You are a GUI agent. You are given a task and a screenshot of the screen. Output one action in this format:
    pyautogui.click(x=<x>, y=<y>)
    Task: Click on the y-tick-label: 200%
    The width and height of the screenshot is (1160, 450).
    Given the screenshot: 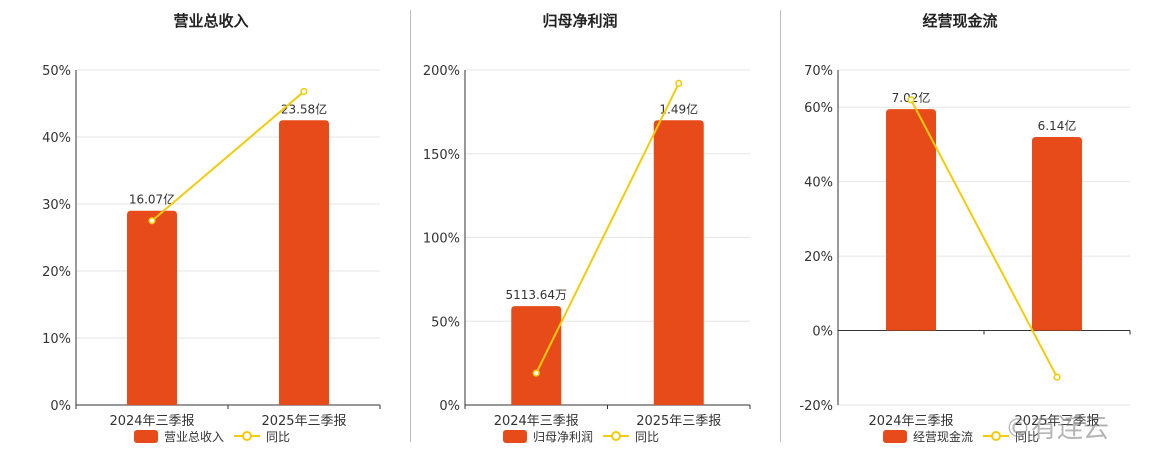 What is the action you would take?
    pyautogui.click(x=441, y=71)
    